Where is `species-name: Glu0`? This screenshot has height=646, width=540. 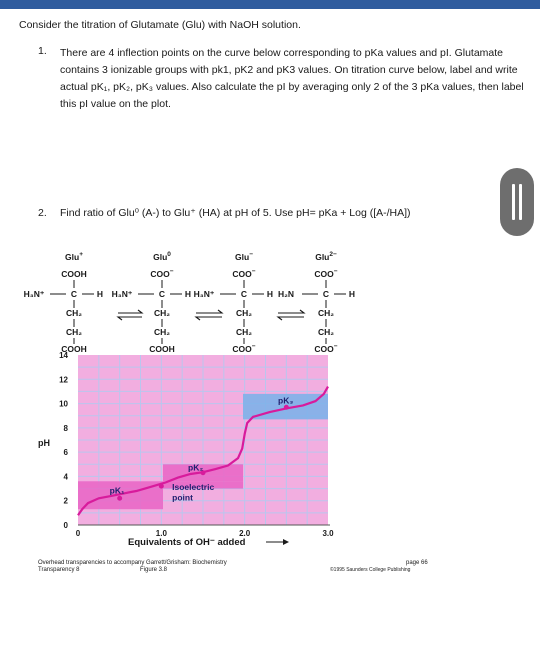 species-name: Glu0 is located at coordinates (162, 256).